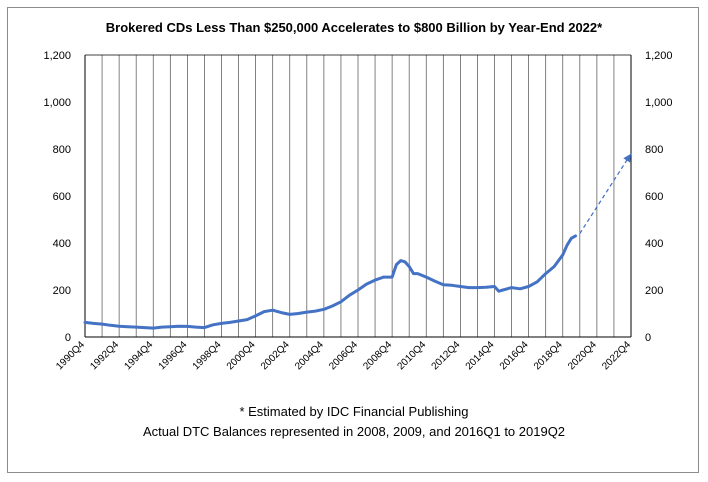 Image resolution: width=708 pixels, height=482 pixels. I want to click on x-tick-label: 2022Q4, so click(616, 355).